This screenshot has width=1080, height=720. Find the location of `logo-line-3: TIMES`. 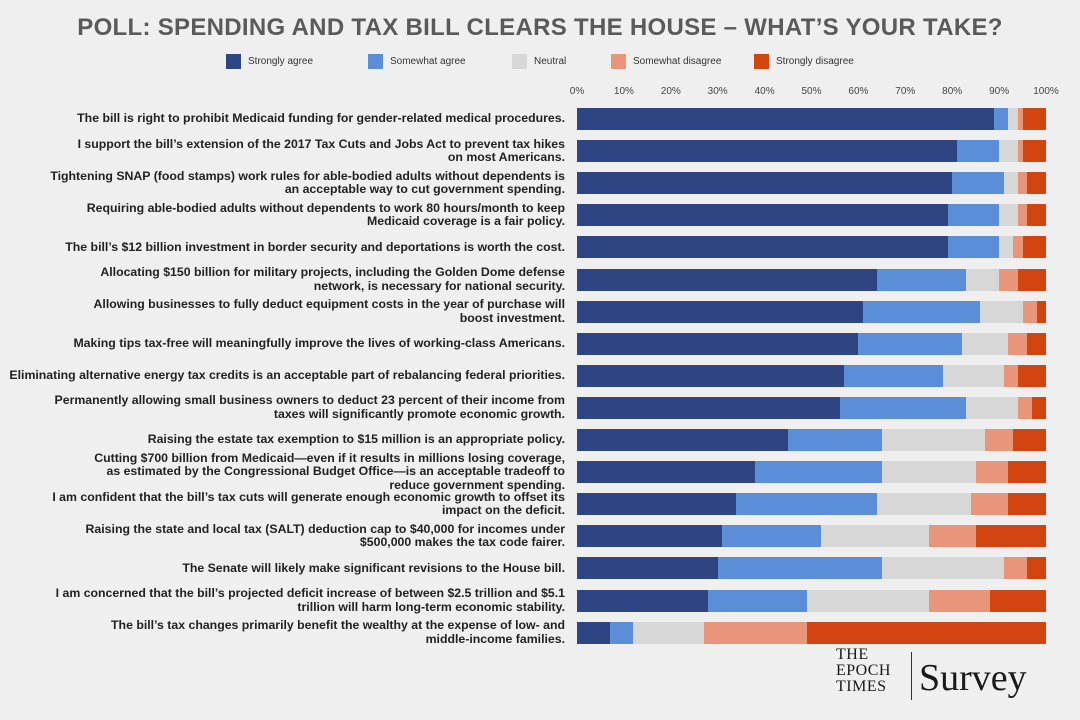

logo-line-3: TIMES is located at coordinates (861, 686).